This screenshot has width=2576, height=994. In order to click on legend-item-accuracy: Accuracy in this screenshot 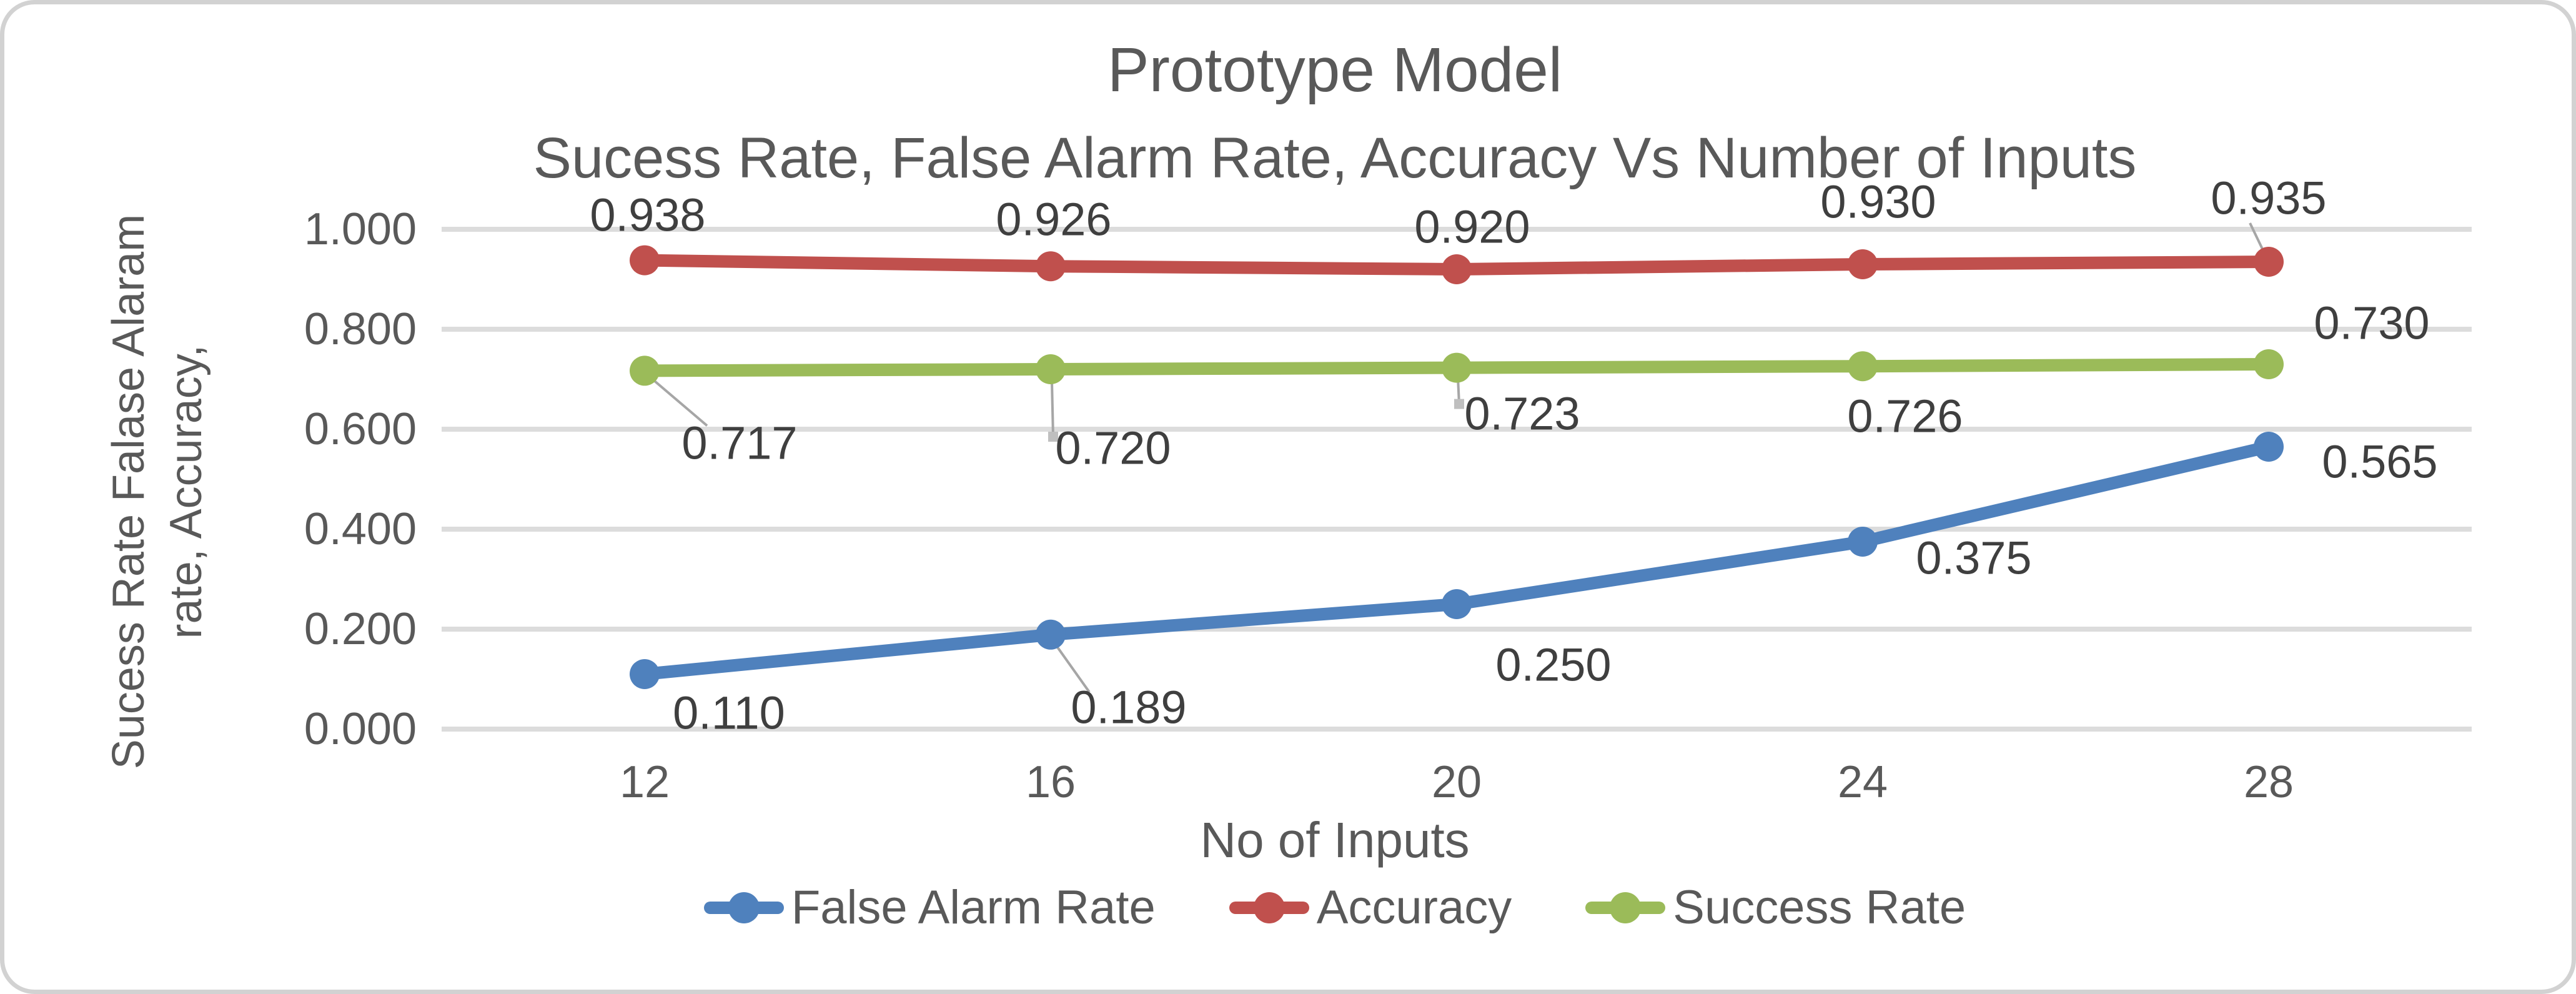, I will do `click(1370, 908)`.